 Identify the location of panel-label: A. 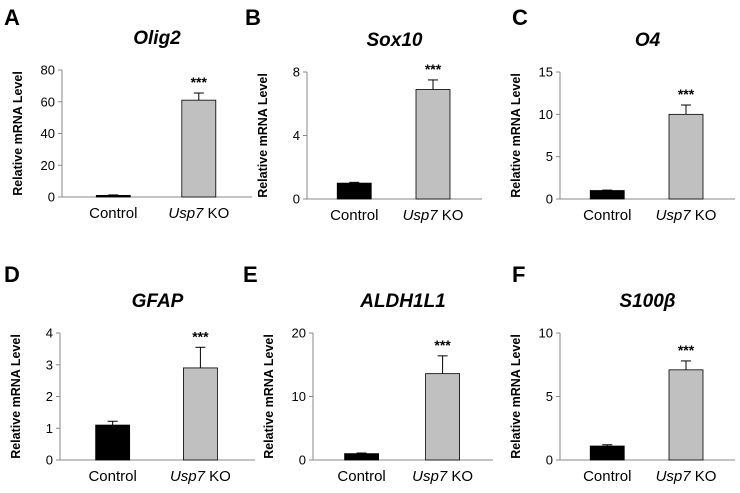
(12, 17).